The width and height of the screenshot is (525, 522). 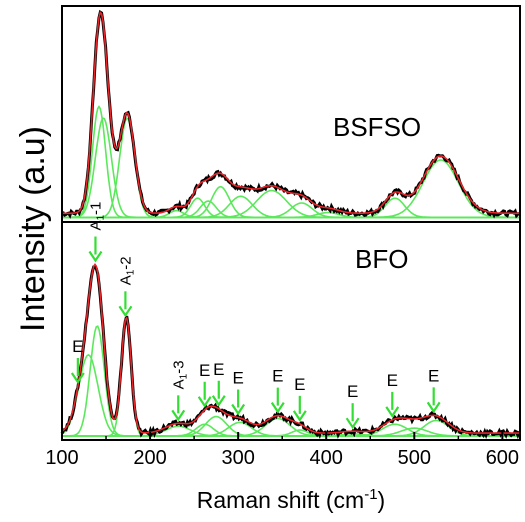 What do you see at coordinates (277, 376) in the screenshot?
I see `mode-label-7: E` at bounding box center [277, 376].